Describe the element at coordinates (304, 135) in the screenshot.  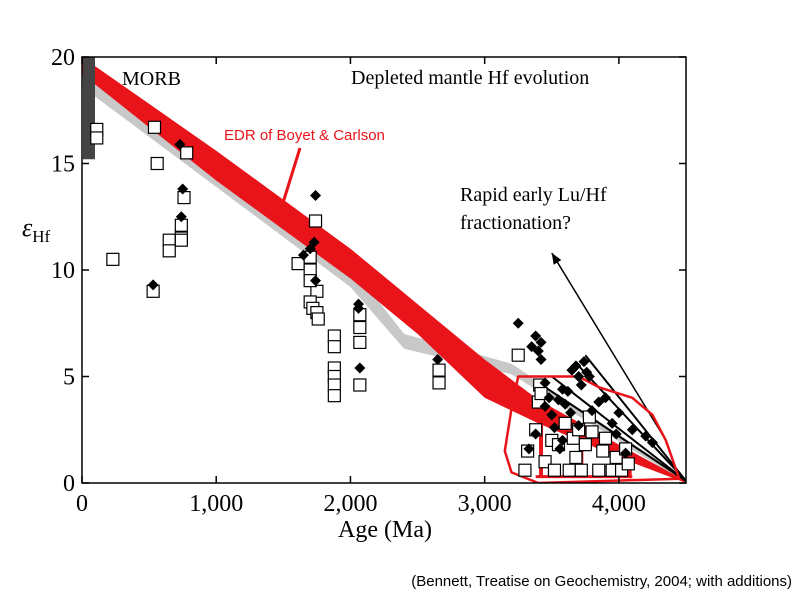
I see `edr-label: EDR of Boyet & Carlson` at that location.